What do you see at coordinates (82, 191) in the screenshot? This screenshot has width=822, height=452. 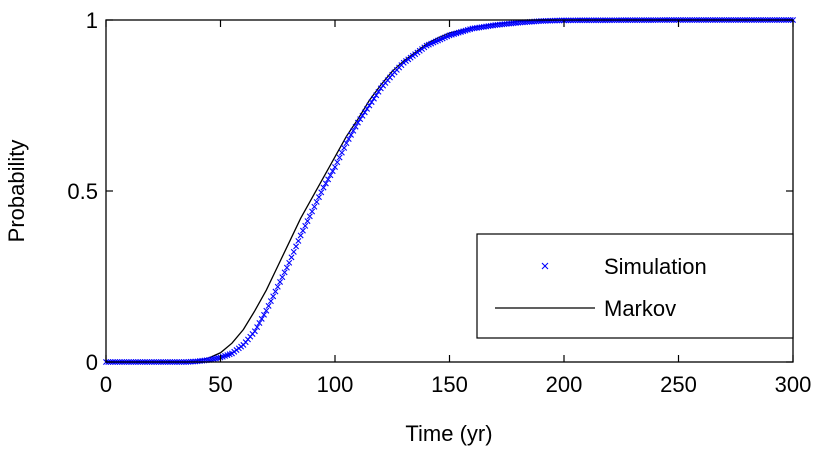 I see `y-tick-label: 0.5` at bounding box center [82, 191].